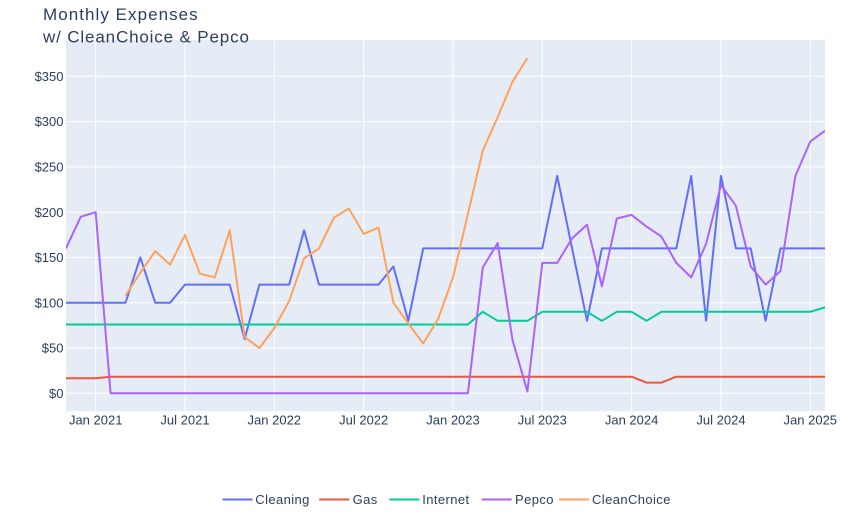 This screenshot has height=530, width=848. What do you see at coordinates (282, 499) in the screenshot?
I see `svg-text: Cleaning` at bounding box center [282, 499].